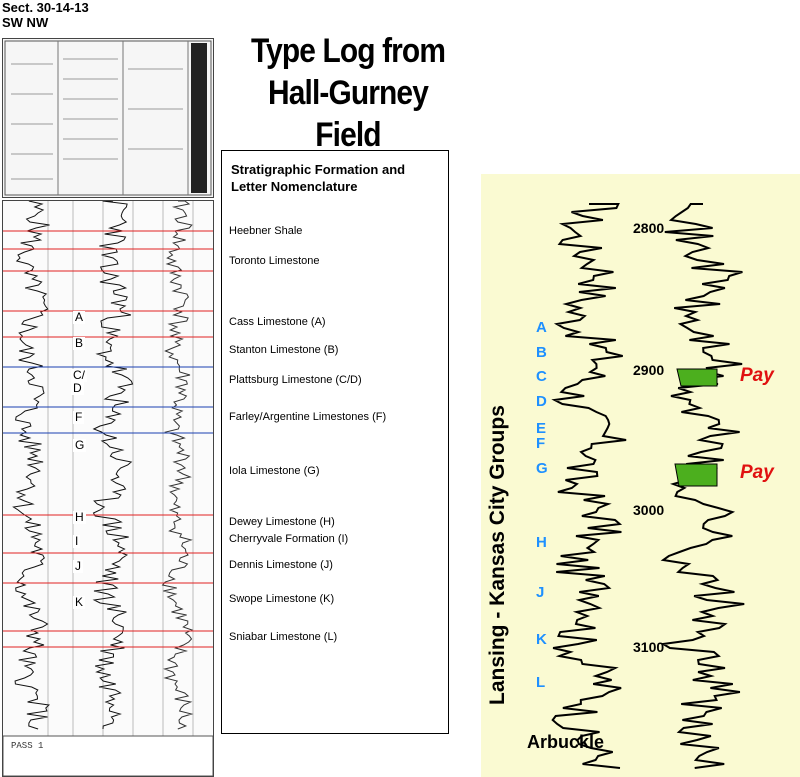 The width and height of the screenshot is (800, 777). Describe the element at coordinates (541, 327) in the screenshot. I see `zone-letter-a: A` at that location.